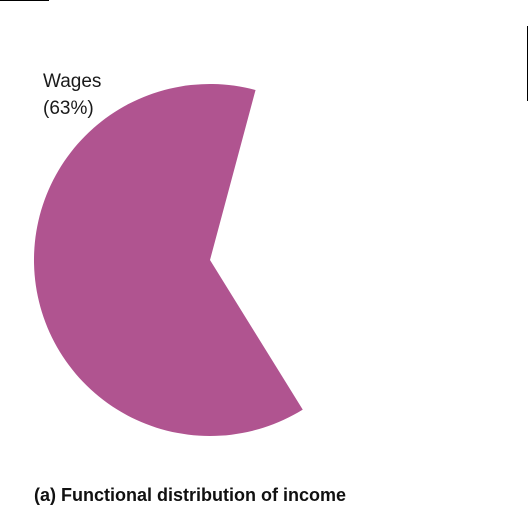 The height and width of the screenshot is (523, 529). Describe the element at coordinates (68, 108) in the screenshot. I see `wages-slice-percent: (63%)` at that location.